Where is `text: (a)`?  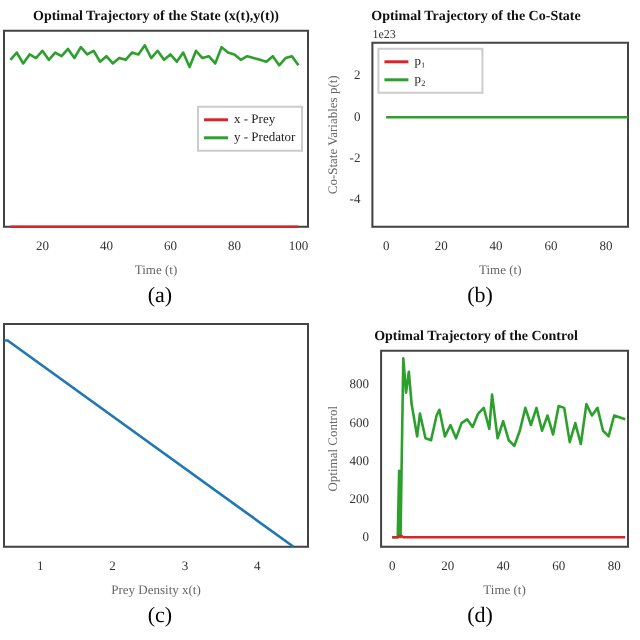
text: (a) is located at coordinates (160, 296).